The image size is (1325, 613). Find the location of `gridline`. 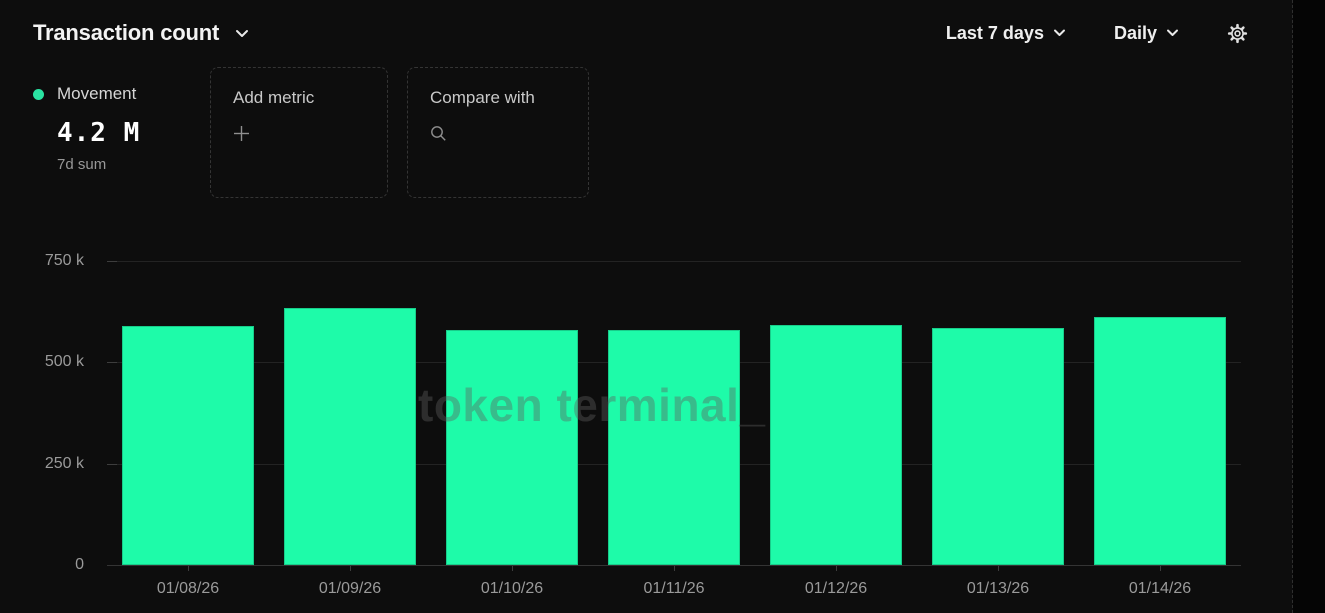

gridline is located at coordinates (674, 261).